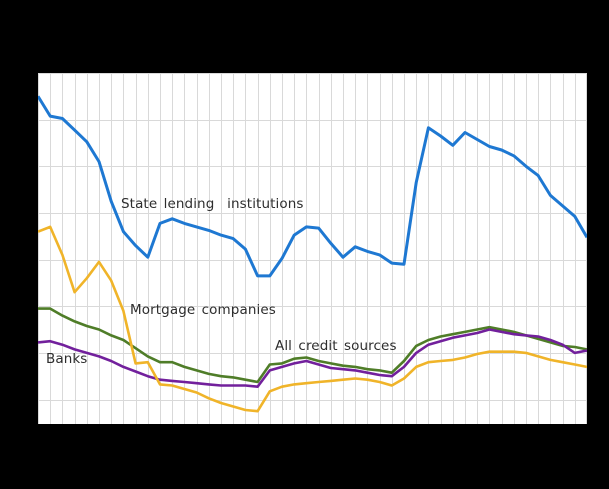  Describe the element at coordinates (67, 359) in the screenshot. I see `series-label-banks: Banks` at that location.